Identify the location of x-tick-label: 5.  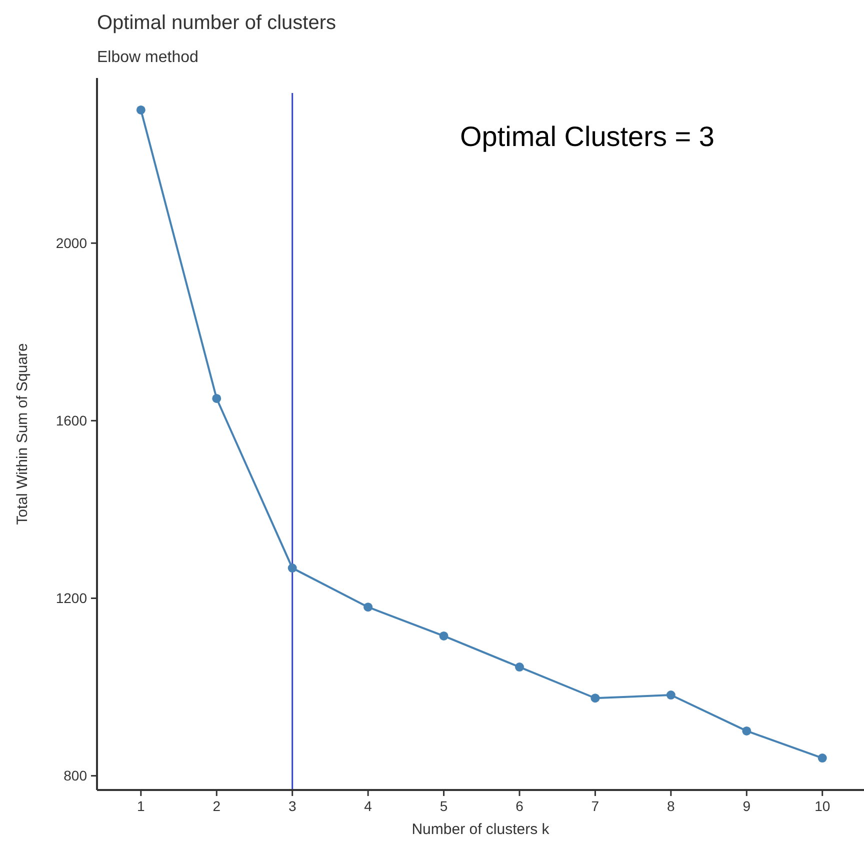
(444, 806).